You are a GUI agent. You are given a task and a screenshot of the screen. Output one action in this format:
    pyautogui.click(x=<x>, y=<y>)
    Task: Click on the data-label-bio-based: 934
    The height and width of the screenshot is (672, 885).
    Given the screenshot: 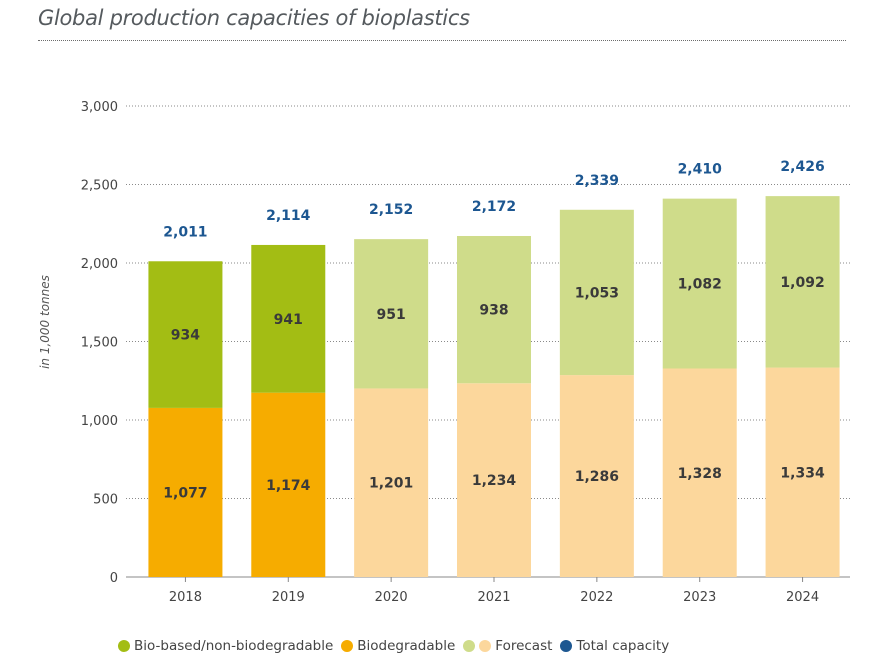 What is the action you would take?
    pyautogui.click(x=185, y=336)
    